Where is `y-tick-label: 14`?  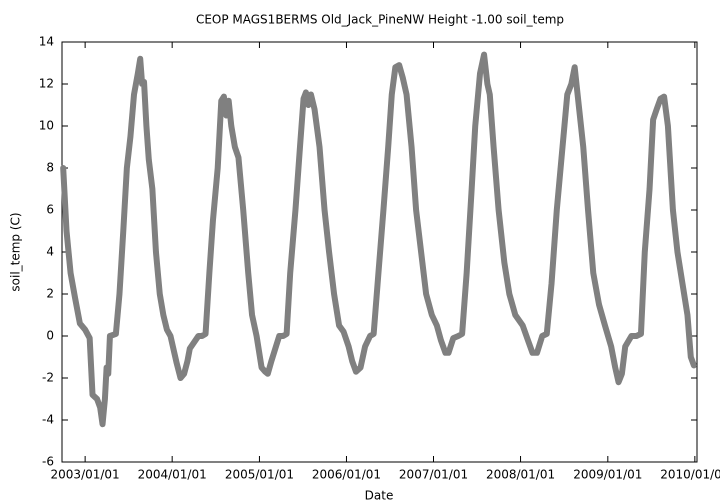 y-tick-label: 14 is located at coordinates (46, 42).